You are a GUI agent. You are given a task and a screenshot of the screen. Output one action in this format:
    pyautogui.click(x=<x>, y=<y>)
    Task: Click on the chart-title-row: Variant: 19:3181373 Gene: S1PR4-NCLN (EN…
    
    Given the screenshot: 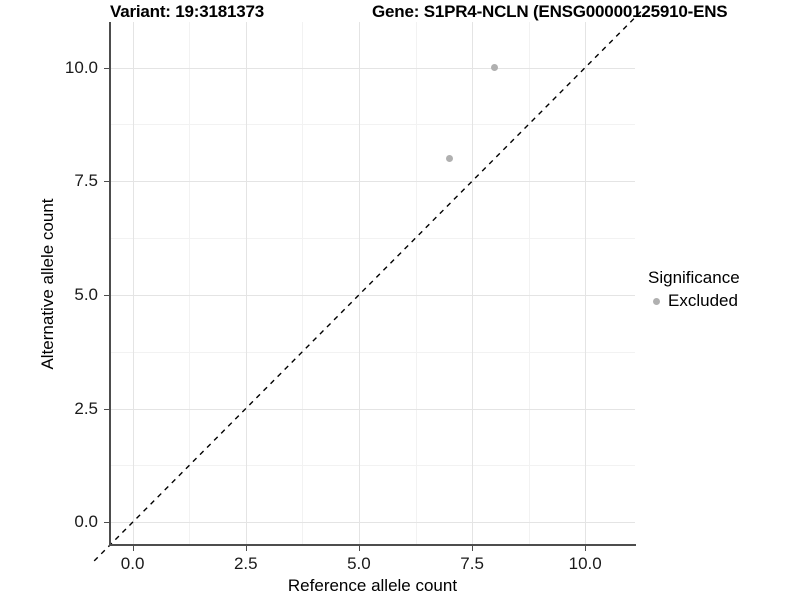 What is the action you would take?
    pyautogui.click(x=400, y=13)
    